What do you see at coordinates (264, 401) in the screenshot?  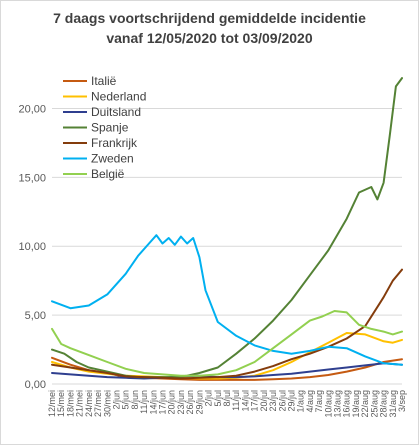 I see `x-tick-label: 20/jul` at bounding box center [264, 401].